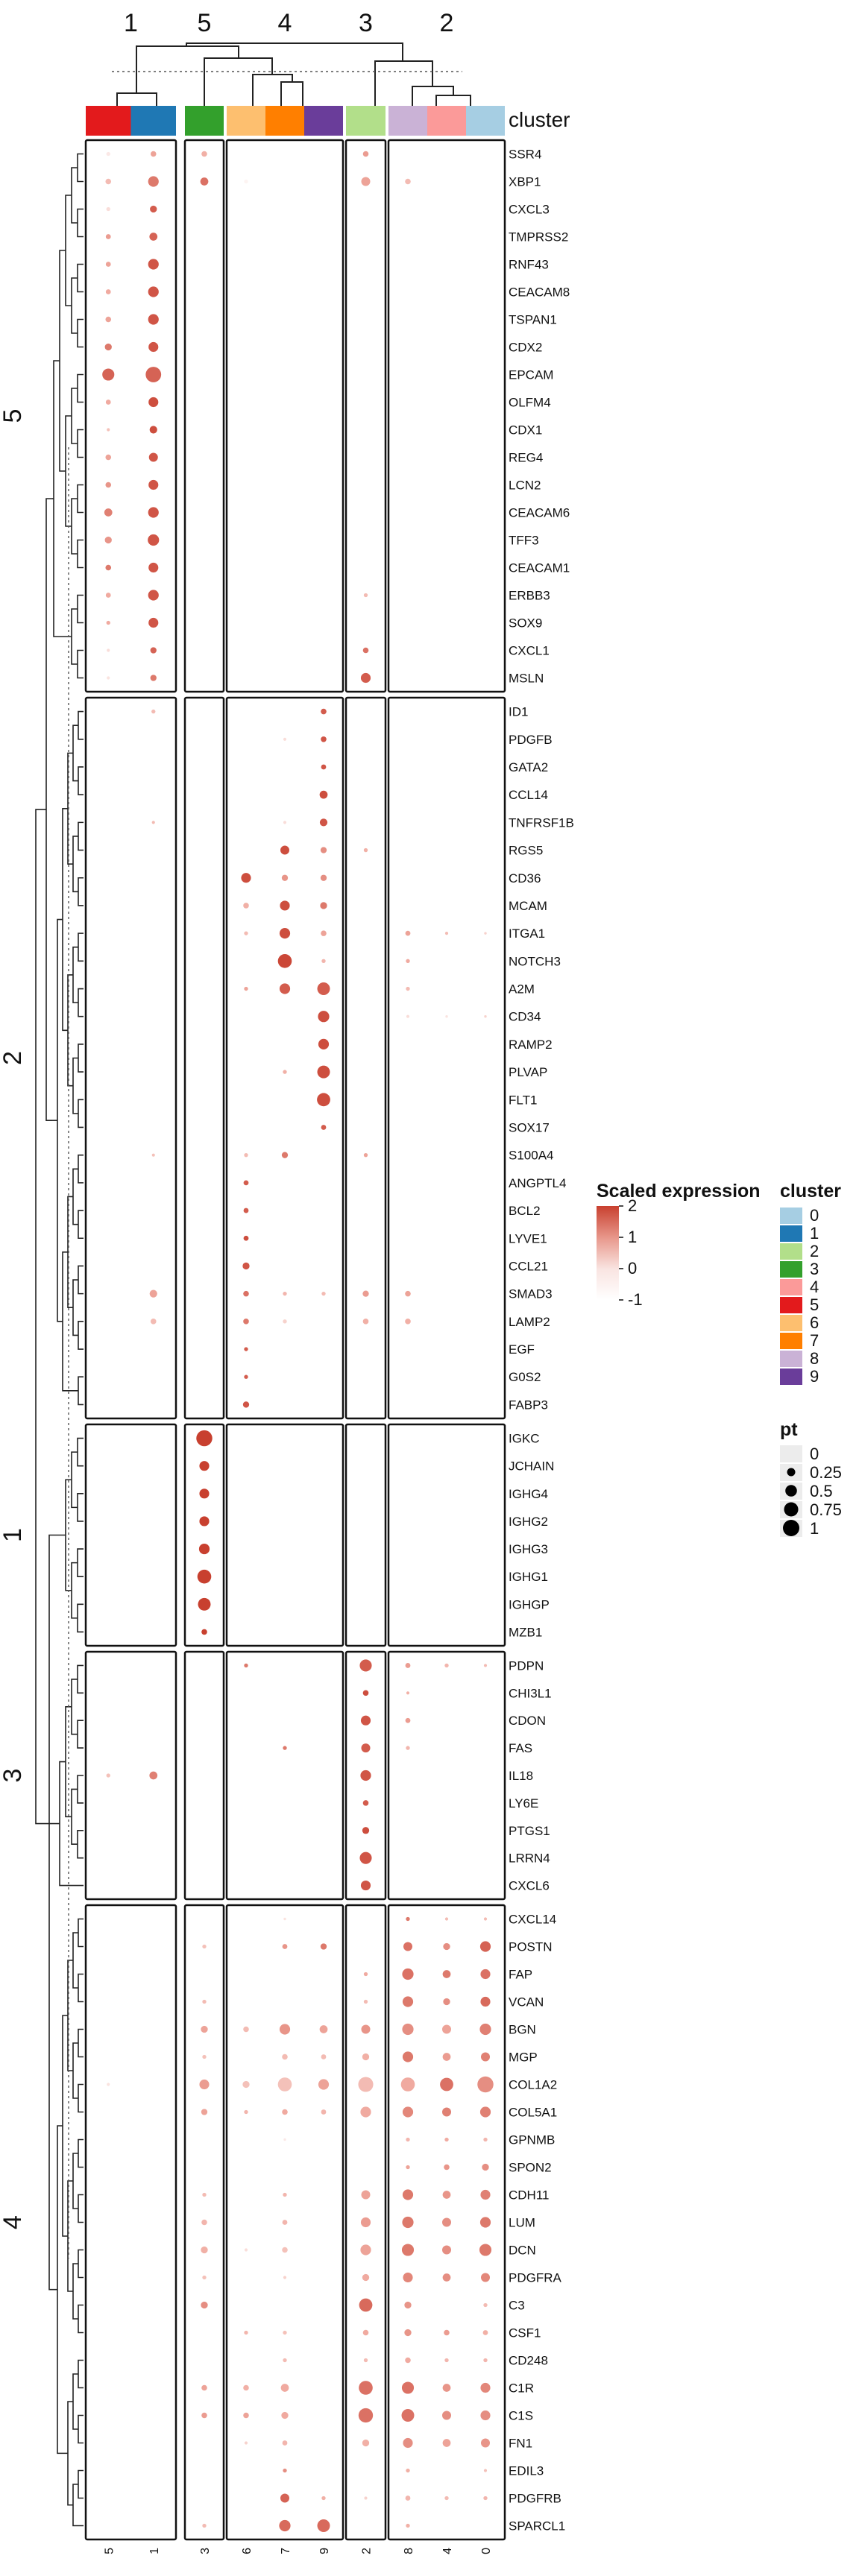  I want to click on size-legend-dot, so click(791, 1491).